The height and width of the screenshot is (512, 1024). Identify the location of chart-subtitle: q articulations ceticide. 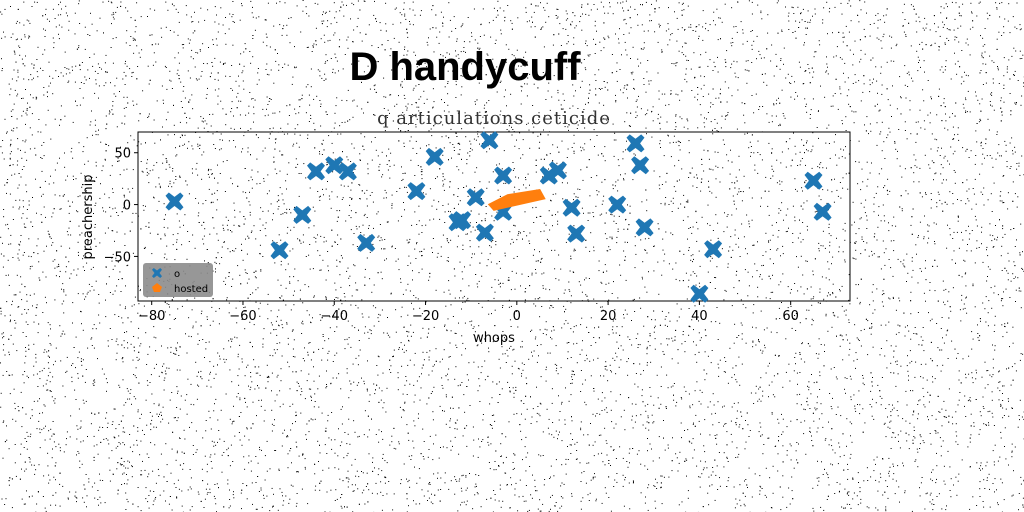
(494, 118).